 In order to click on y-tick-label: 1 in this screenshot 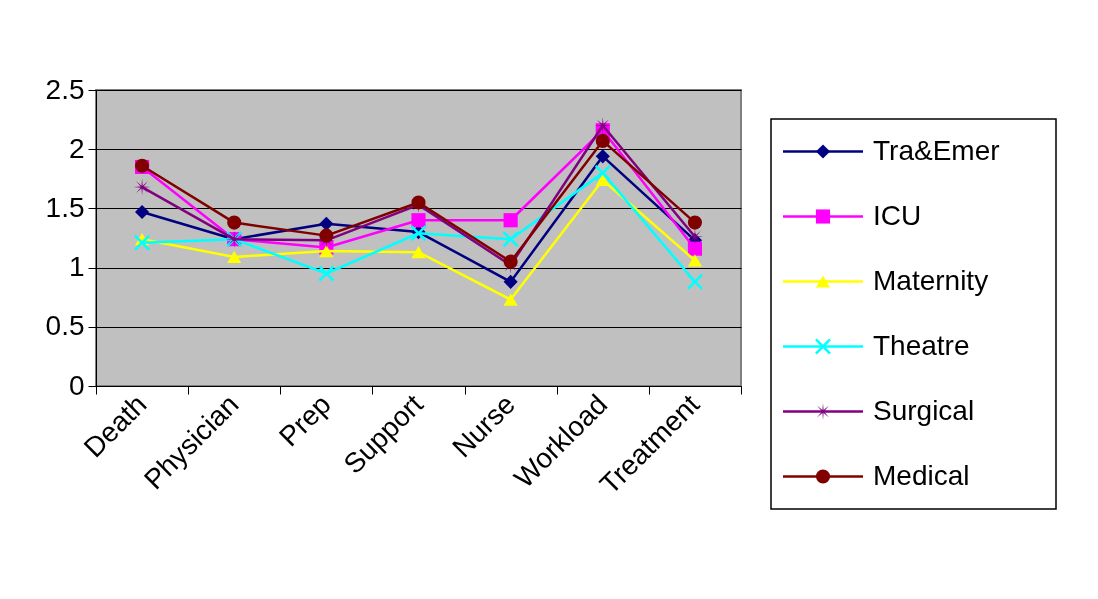, I will do `click(76, 267)`.